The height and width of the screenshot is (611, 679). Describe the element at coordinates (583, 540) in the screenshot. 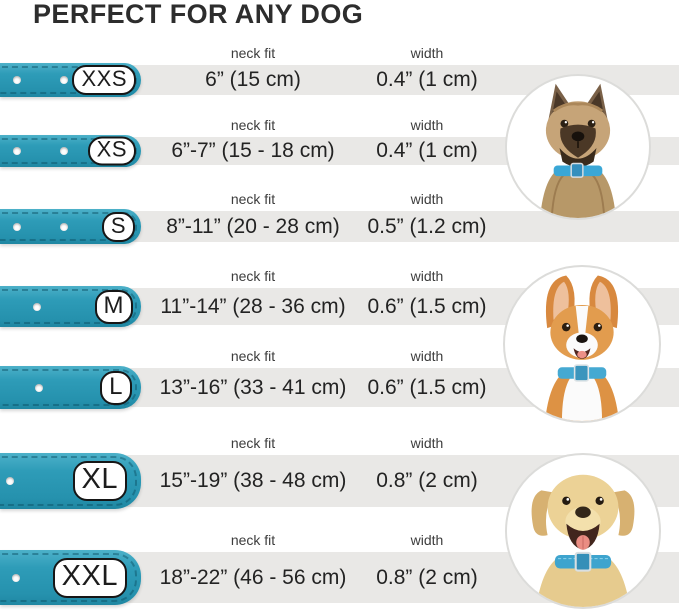

I see `labrador-illustration` at that location.